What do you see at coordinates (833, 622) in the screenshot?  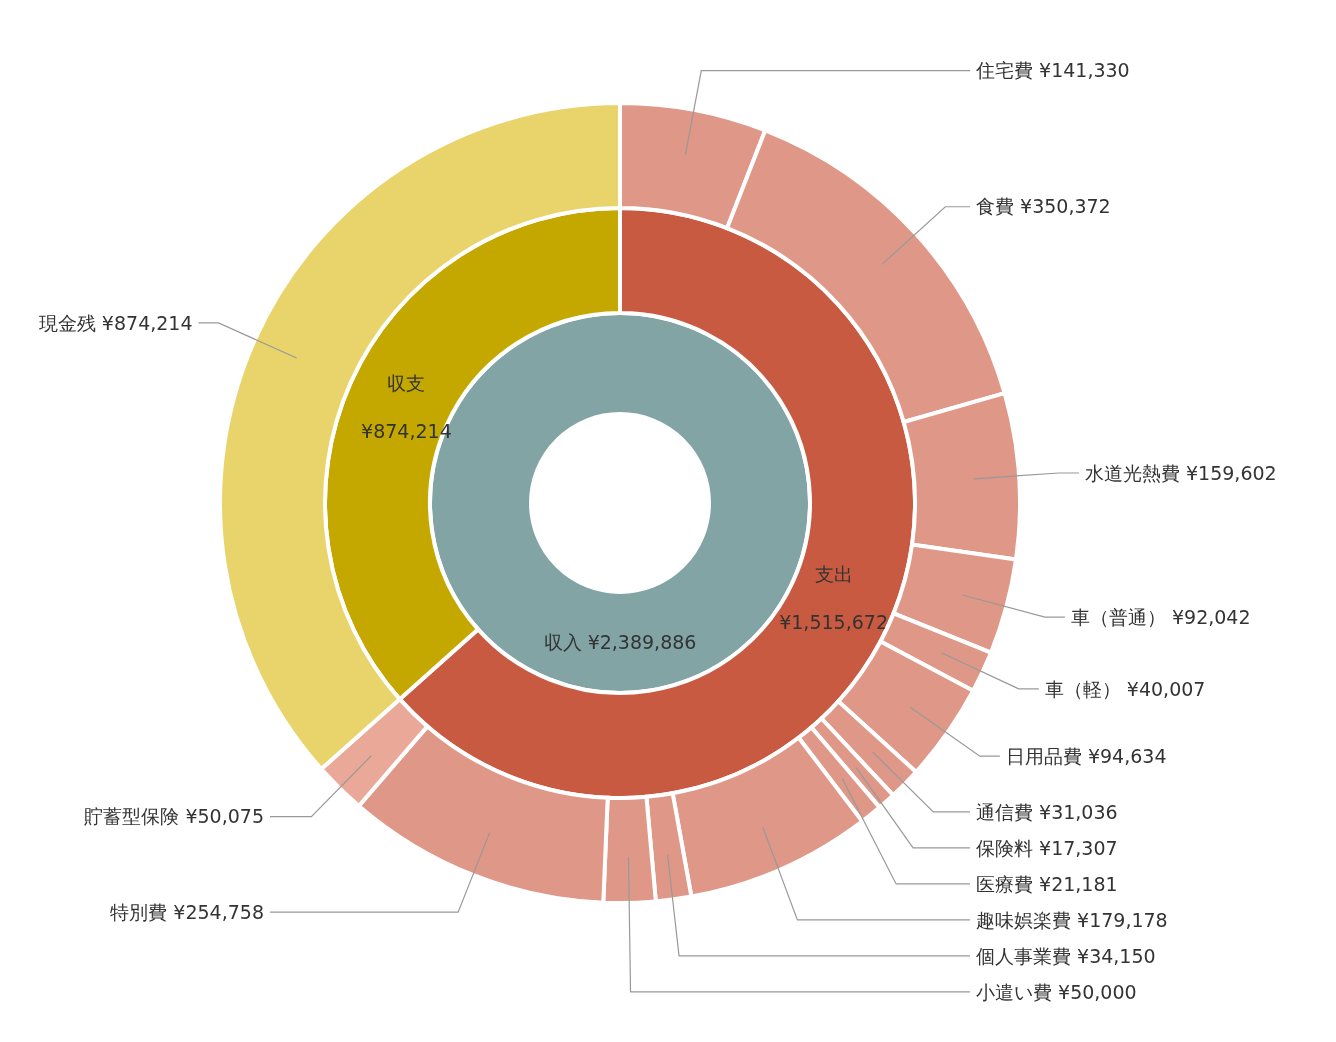 I see `data-label: ¥1,515,672` at bounding box center [833, 622].